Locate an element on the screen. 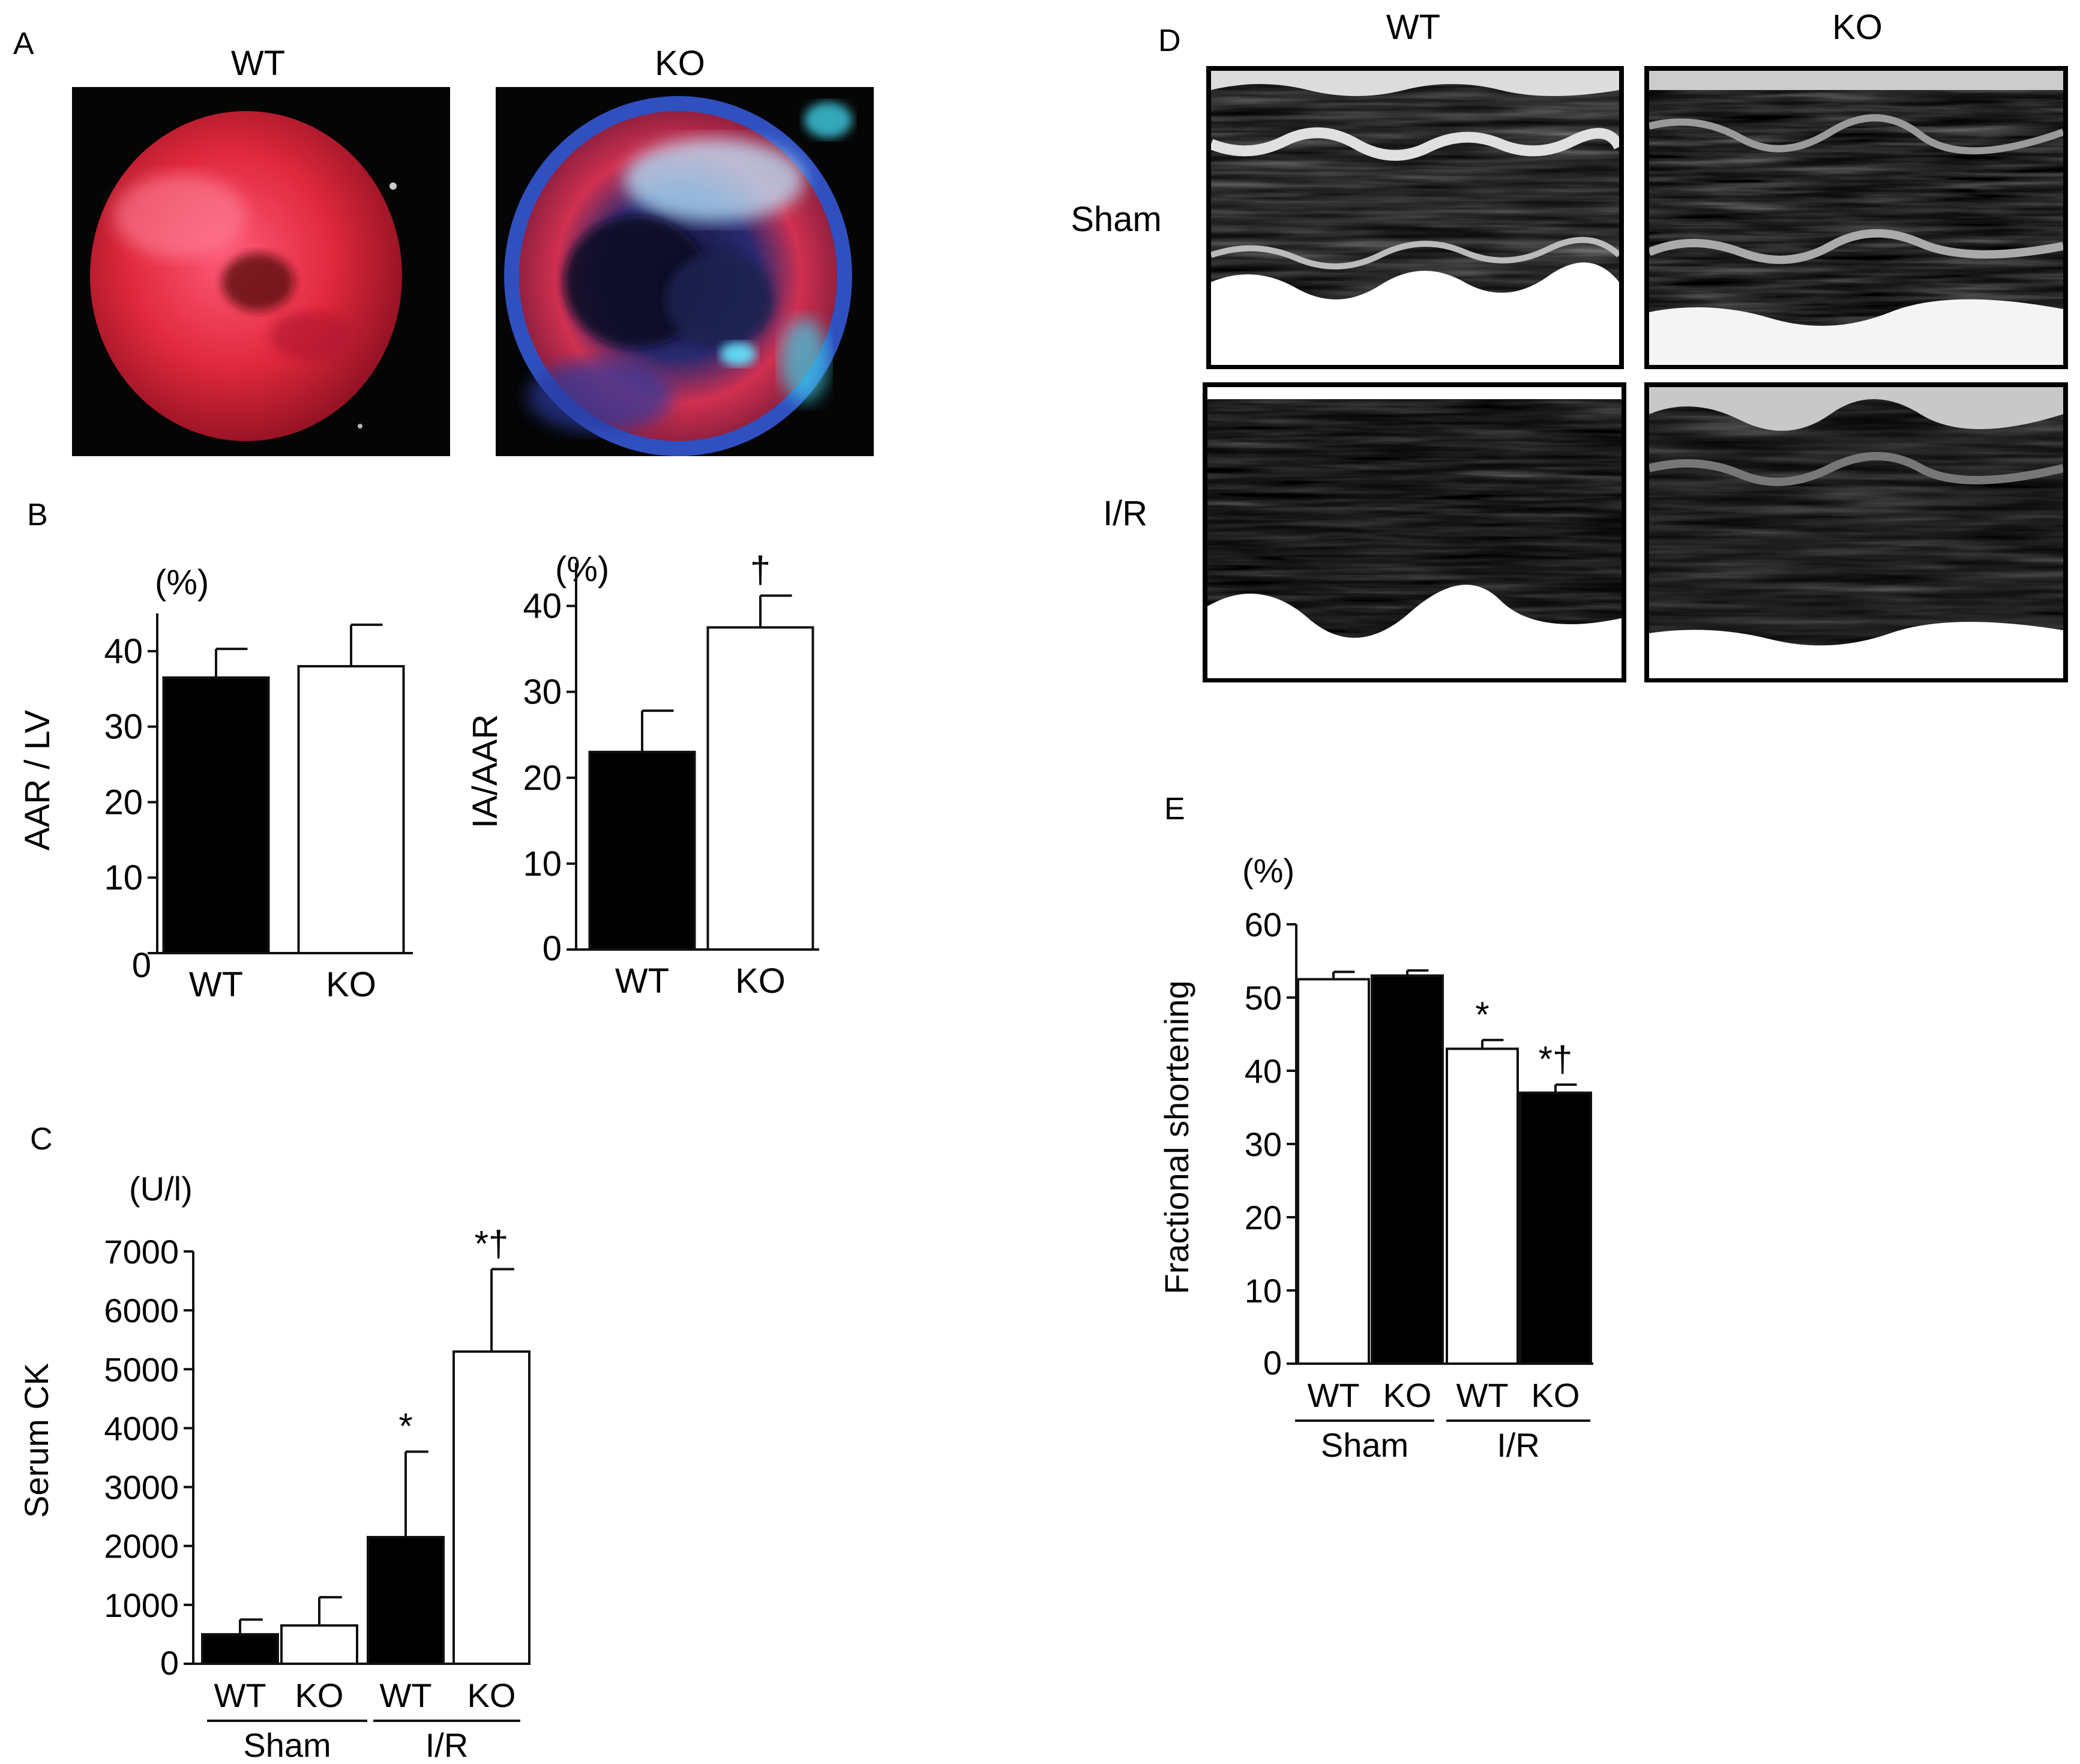 The image size is (2080, 1764). panel-a: A WT KO is located at coordinates (443, 241).